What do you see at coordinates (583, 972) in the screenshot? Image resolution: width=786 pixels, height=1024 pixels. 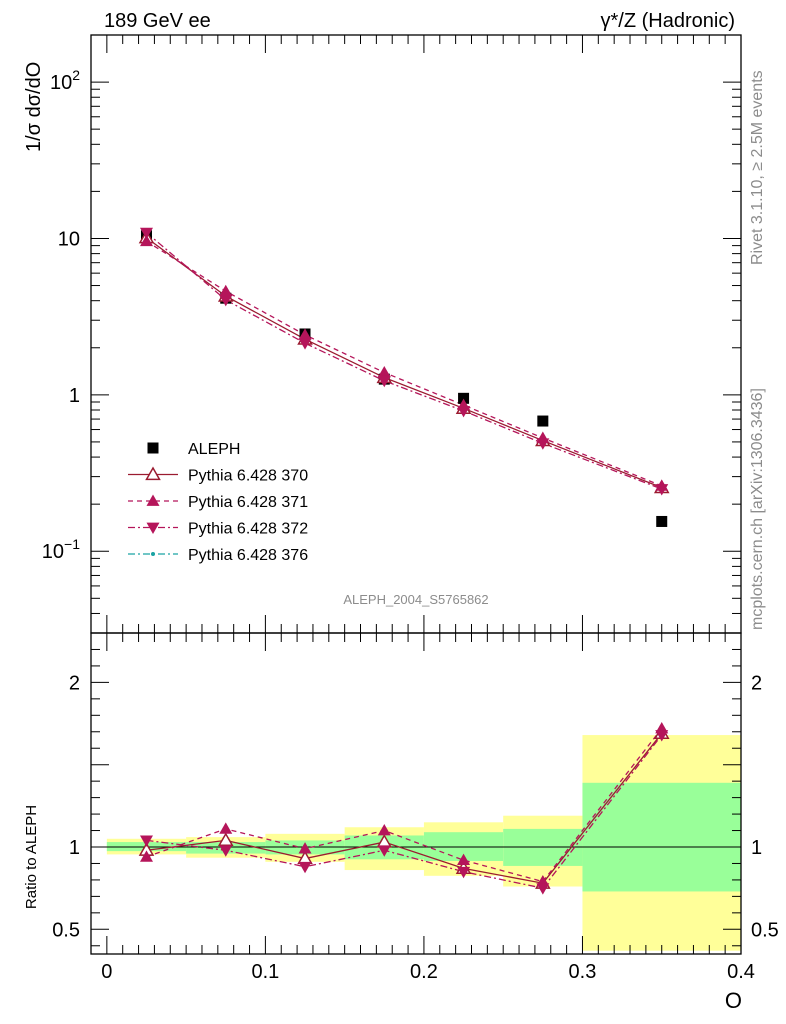 I see `x-tick-label: 0.3` at bounding box center [583, 972].